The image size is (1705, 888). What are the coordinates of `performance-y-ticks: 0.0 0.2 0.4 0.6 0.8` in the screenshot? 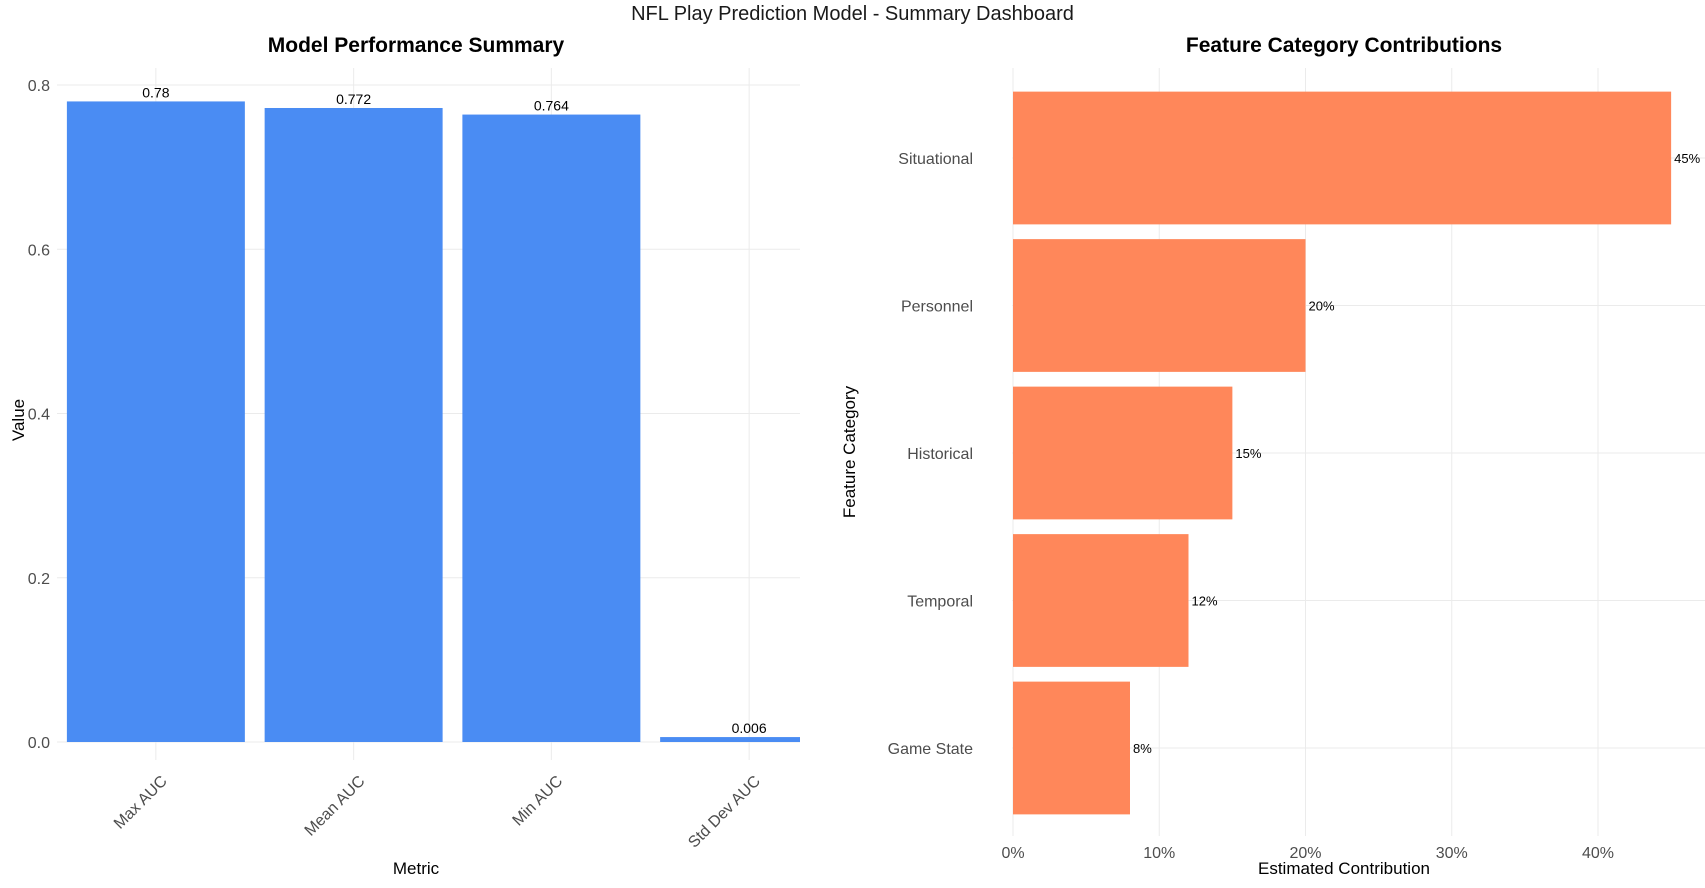 It's located at (39, 415).